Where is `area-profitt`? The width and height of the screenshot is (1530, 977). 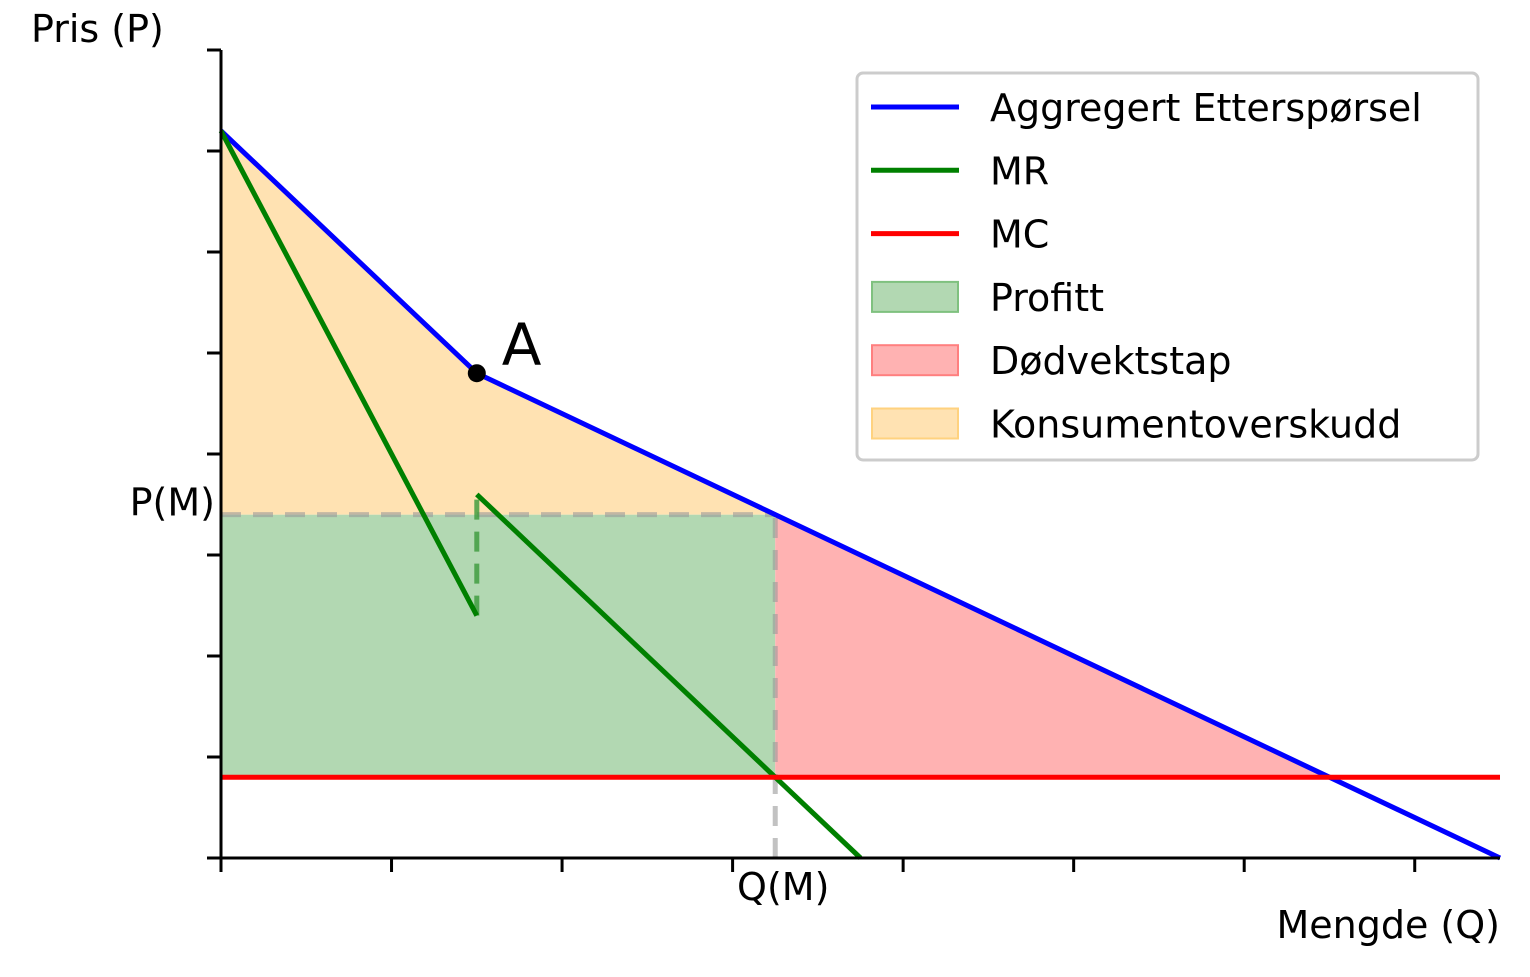 area-profitt is located at coordinates (498, 646).